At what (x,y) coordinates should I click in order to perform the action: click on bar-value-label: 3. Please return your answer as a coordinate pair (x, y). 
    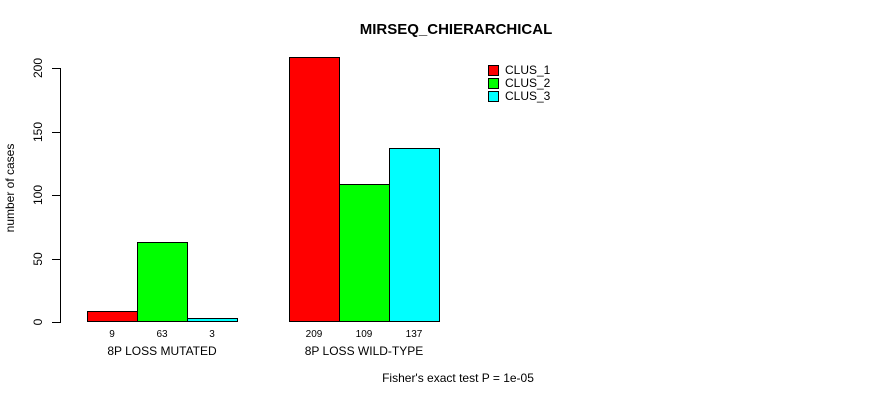
    Looking at the image, I should click on (212, 334).